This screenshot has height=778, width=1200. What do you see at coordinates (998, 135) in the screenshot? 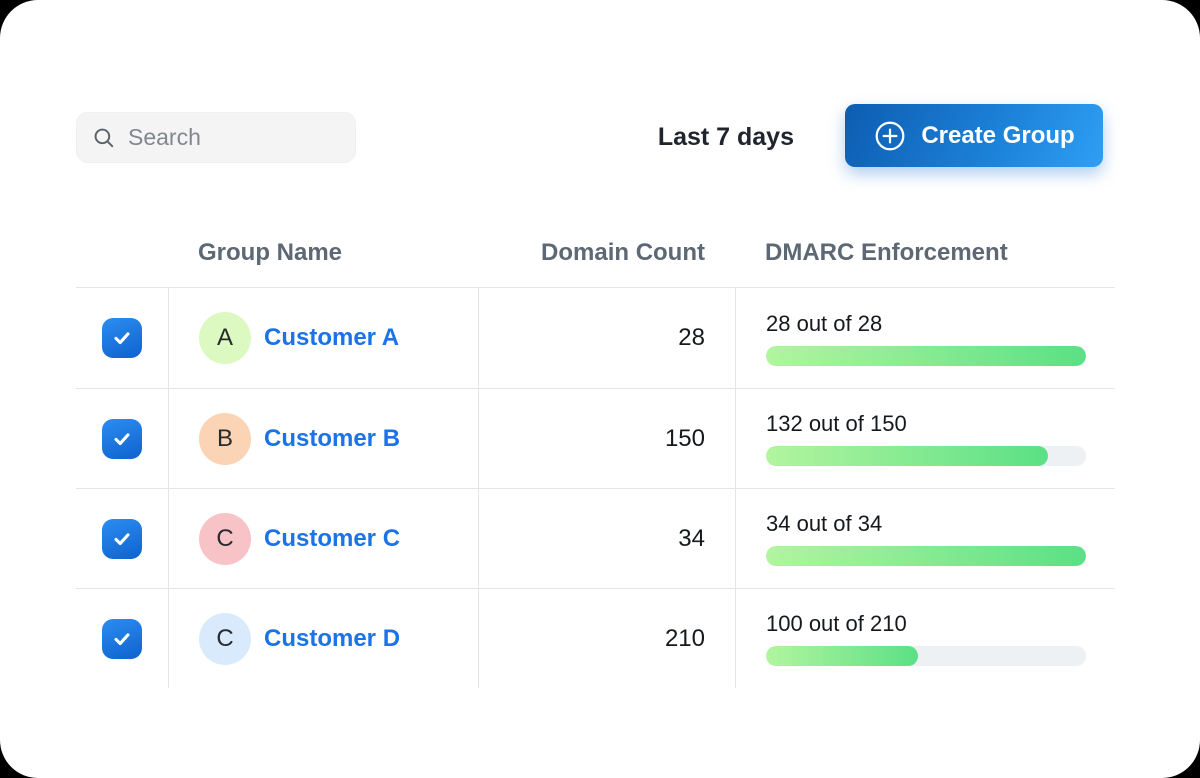
I see `create-group-label: Create Group` at bounding box center [998, 135].